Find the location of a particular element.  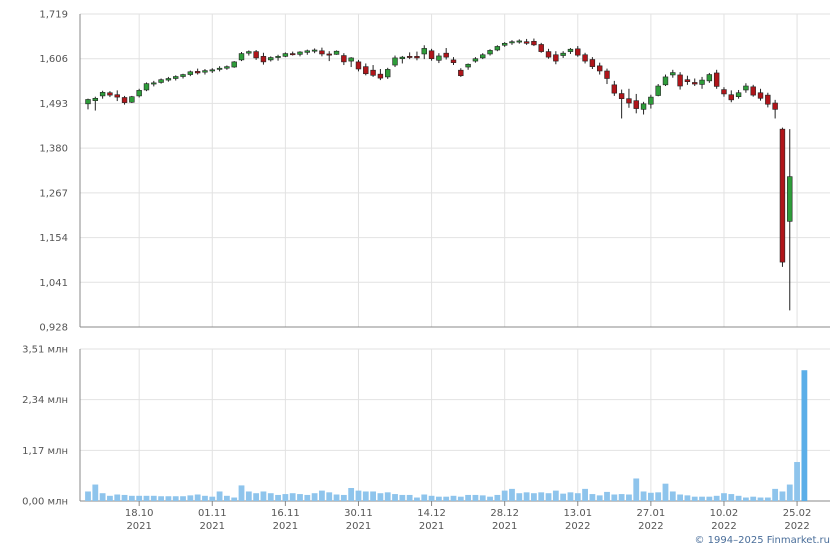

x-tick-label-date: 10.02 is located at coordinates (724, 513).